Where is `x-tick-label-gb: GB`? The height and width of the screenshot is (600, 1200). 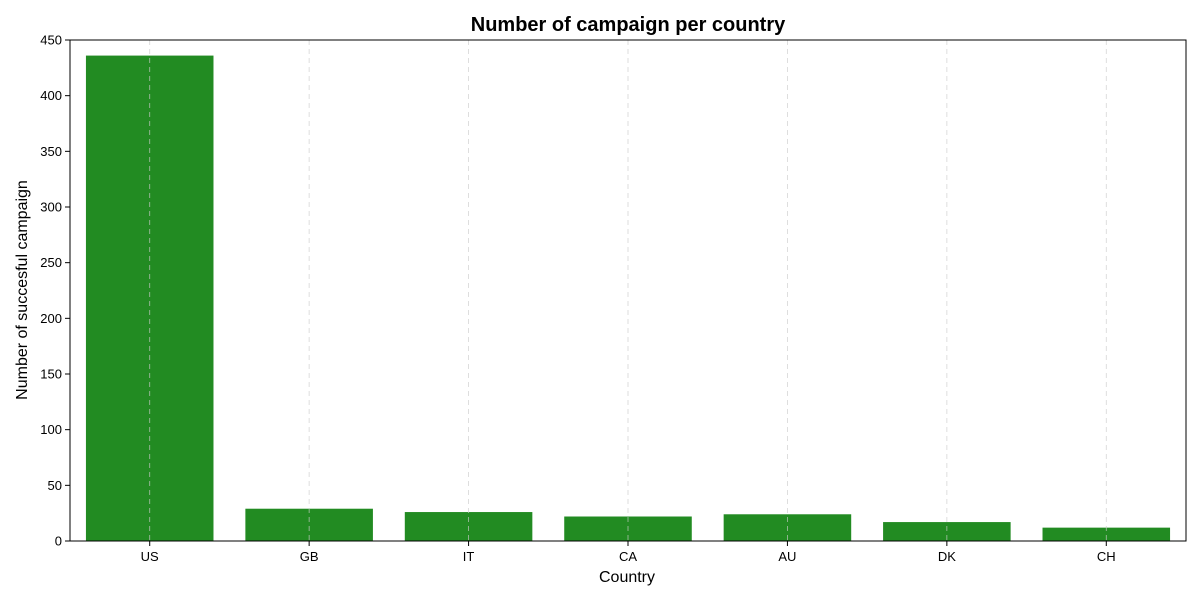 x-tick-label-gb: GB is located at coordinates (309, 556).